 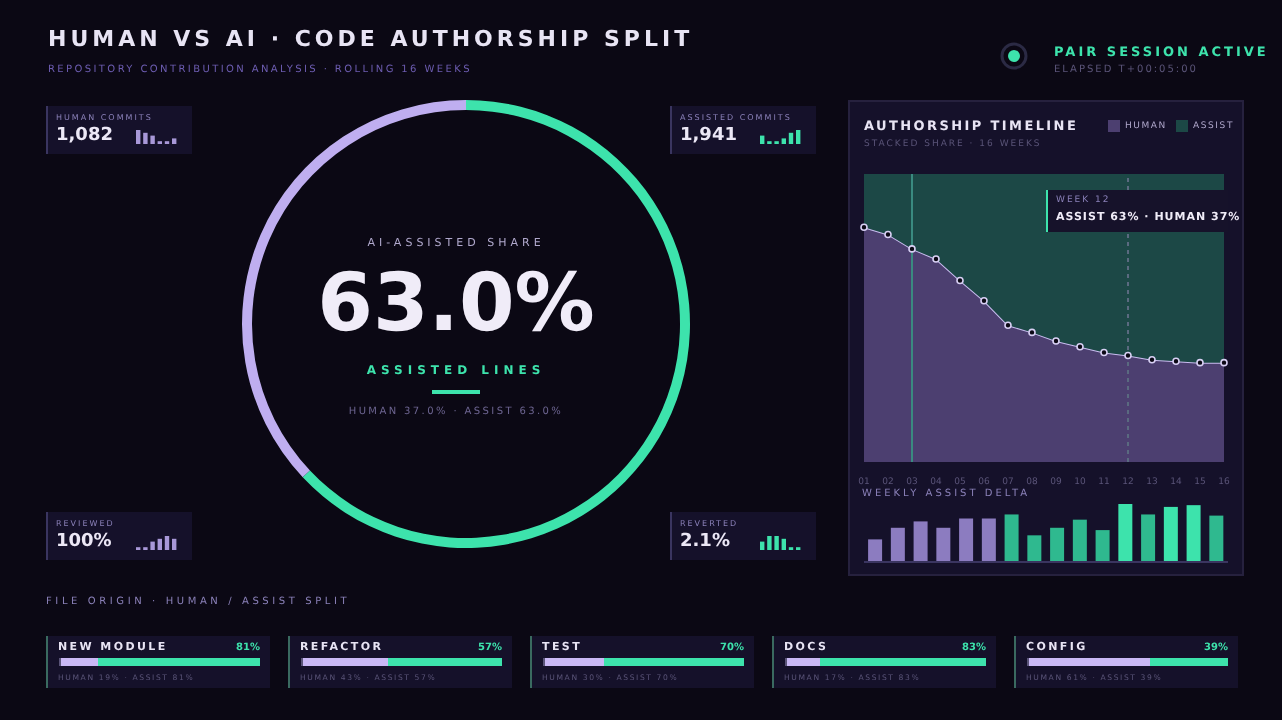 What do you see at coordinates (84, 136) in the screenshot?
I see `text: 1,082` at bounding box center [84, 136].